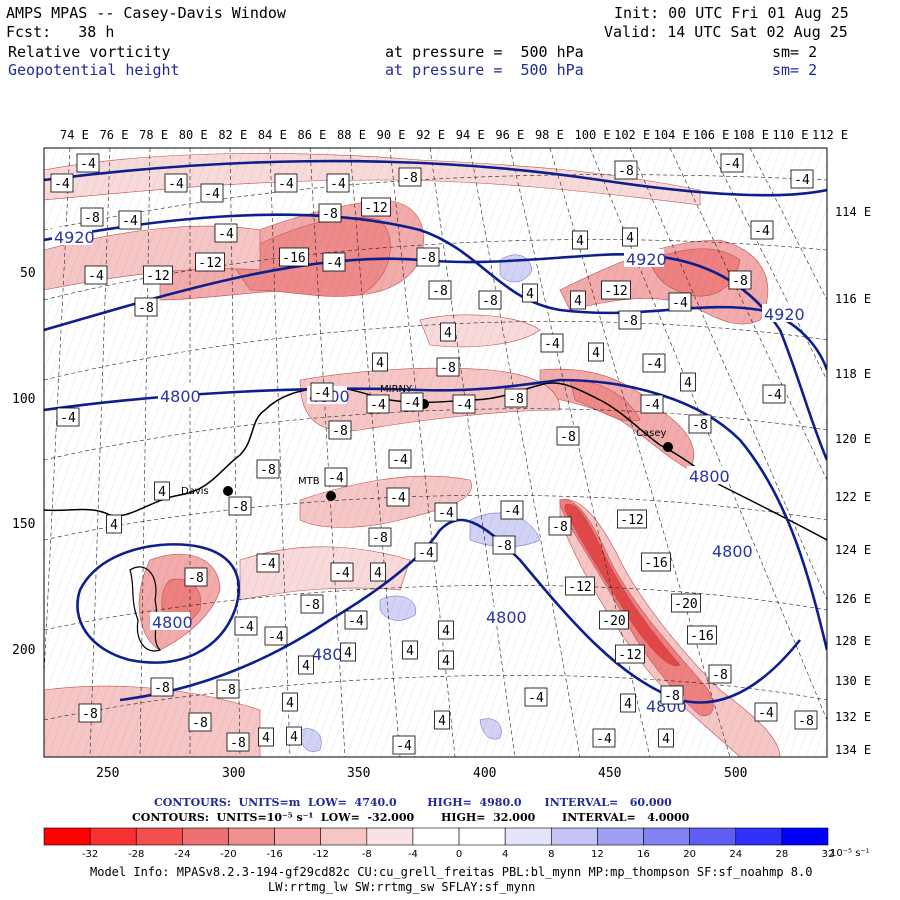 The height and width of the screenshot is (900, 900). I want to click on colorbar-label: 20, so click(689, 854).